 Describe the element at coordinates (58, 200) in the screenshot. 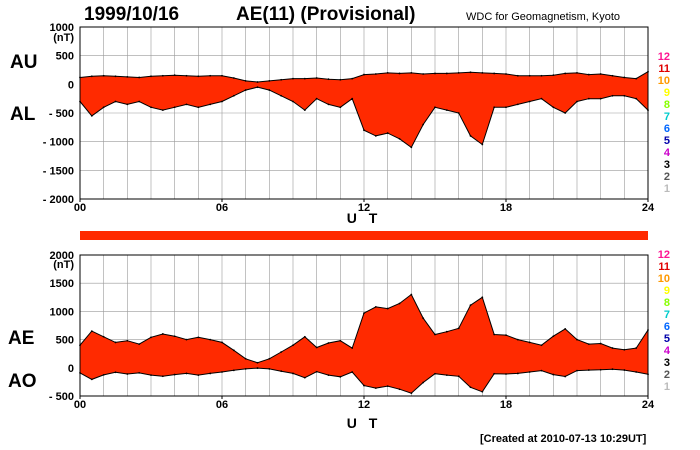

I see `y-tick-label: - 2000` at that location.